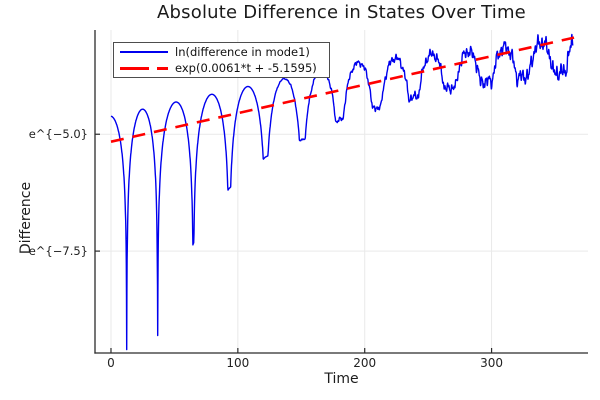  I want to click on legend-line-sample-blue, so click(144, 52).